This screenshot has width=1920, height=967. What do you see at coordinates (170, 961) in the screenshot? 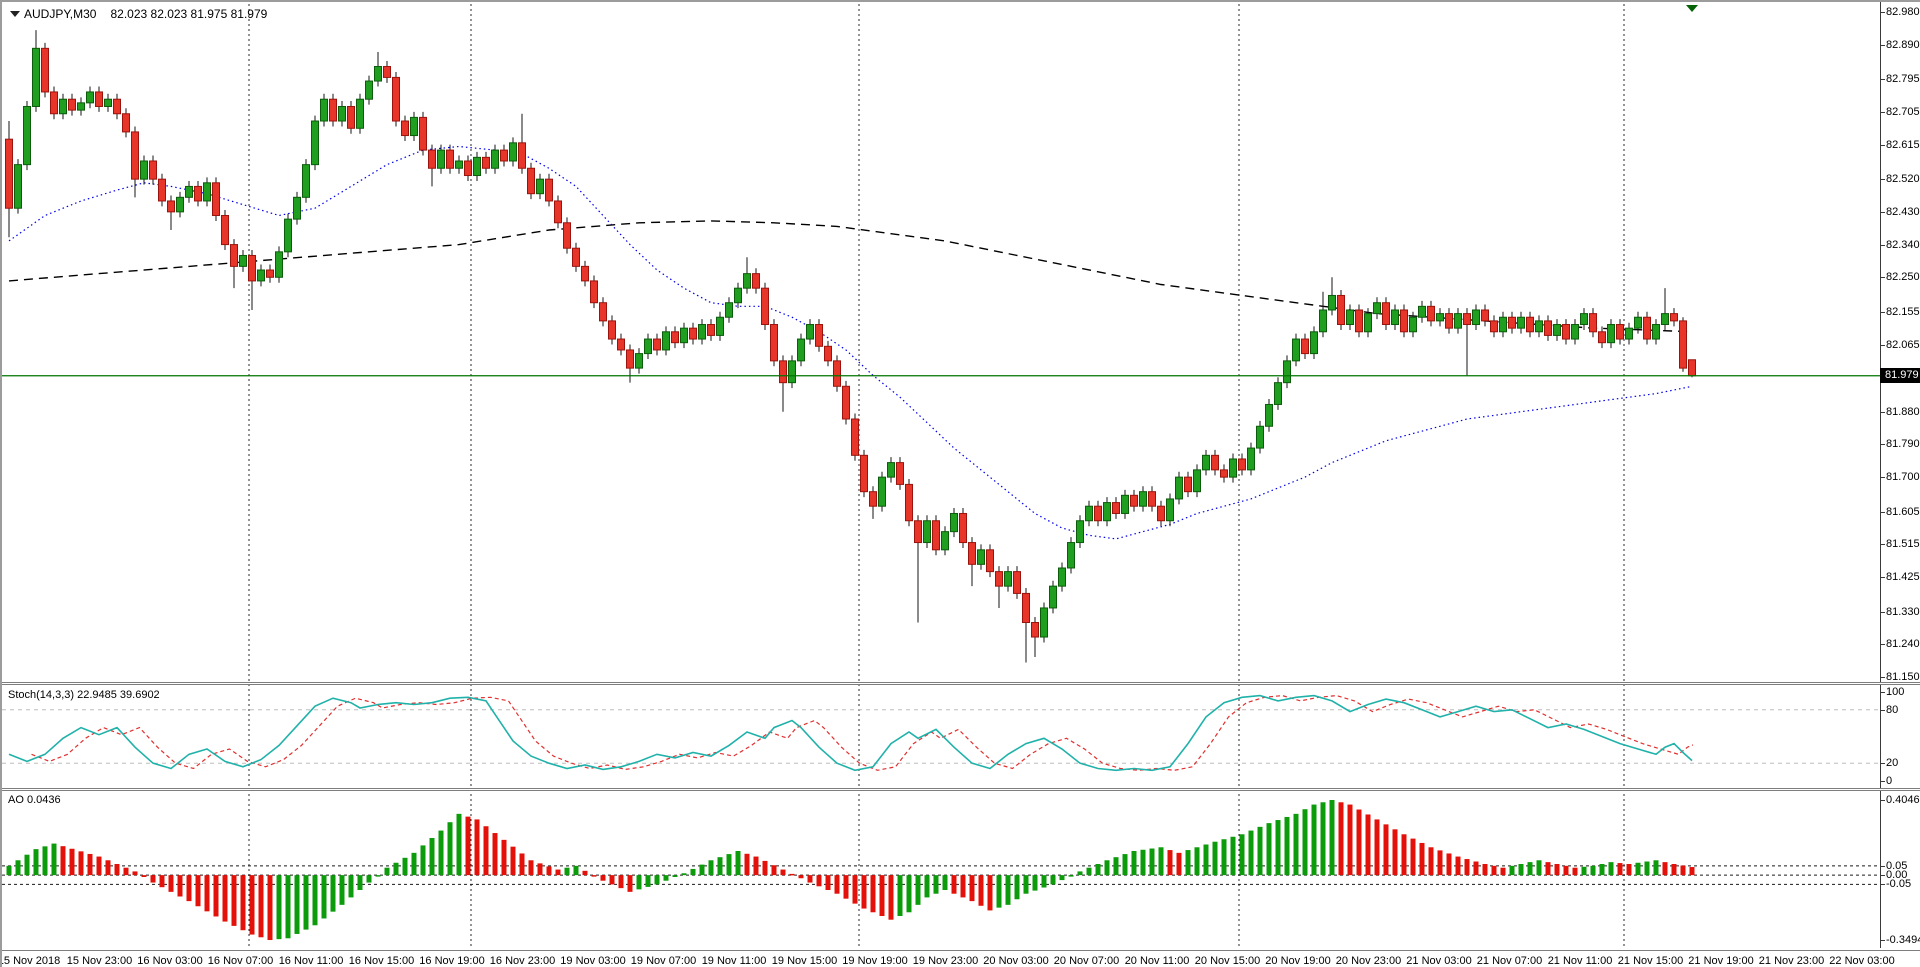
I see `time-axis-label: 16 Nov 03:00` at bounding box center [170, 961].